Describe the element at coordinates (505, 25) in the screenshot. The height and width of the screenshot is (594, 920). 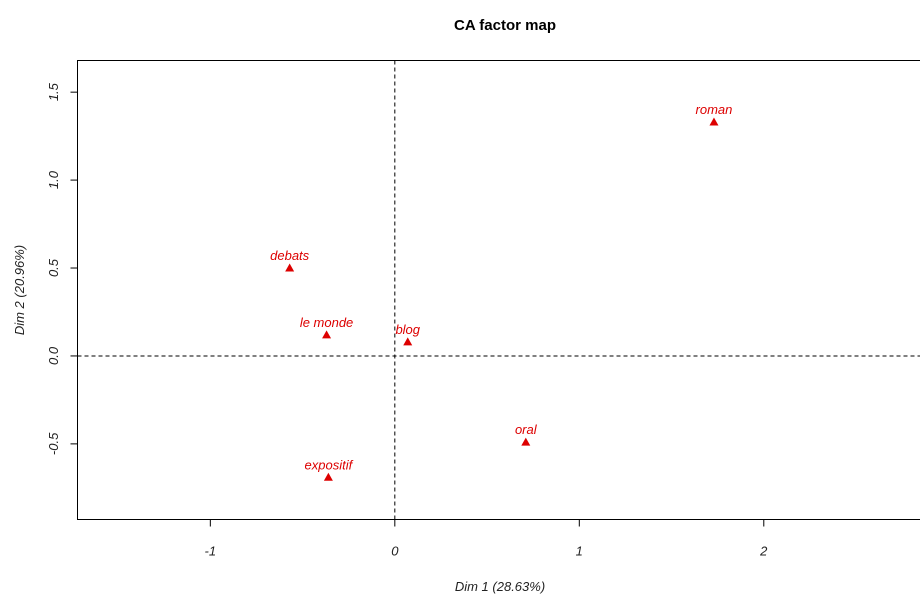
I see `chart-title: CA factor map` at that location.